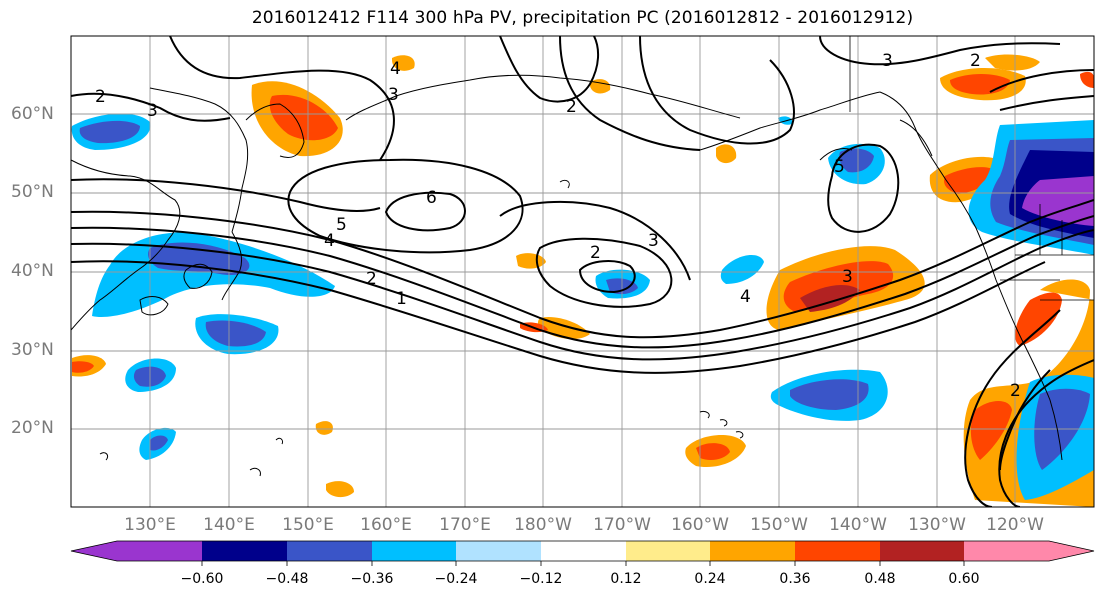  What do you see at coordinates (372, 579) in the screenshot?
I see `colorbar-tick-label: −0.36` at bounding box center [372, 579].